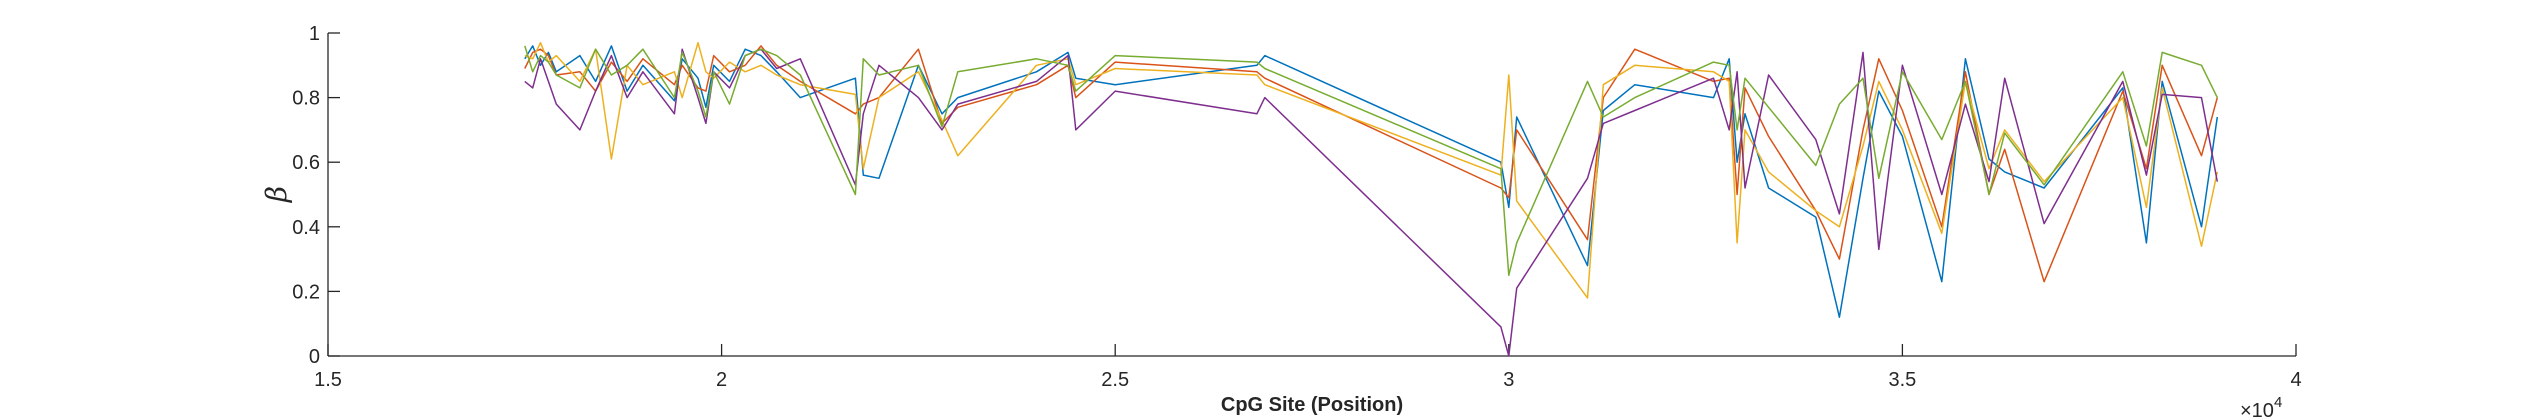 This screenshot has width=2528, height=420. Describe the element at coordinates (2278, 402) in the screenshot. I see `x-exponent-power: 4` at that location.